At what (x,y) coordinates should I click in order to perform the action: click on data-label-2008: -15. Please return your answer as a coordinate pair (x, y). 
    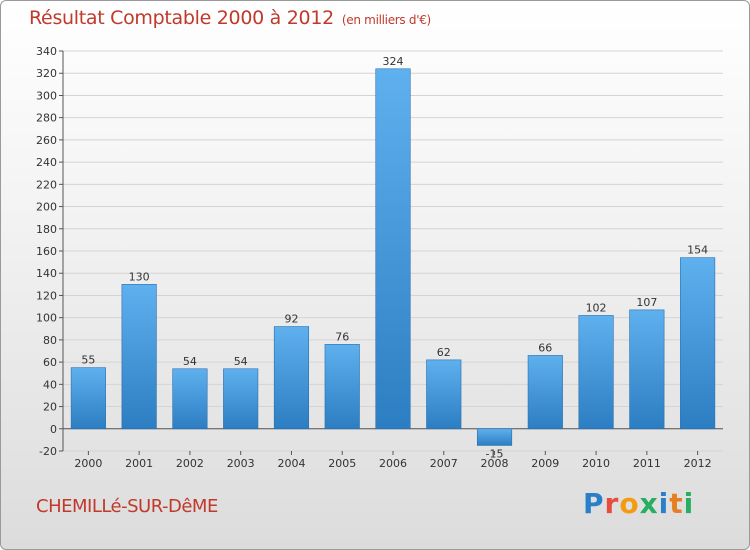
    Looking at the image, I should click on (495, 453).